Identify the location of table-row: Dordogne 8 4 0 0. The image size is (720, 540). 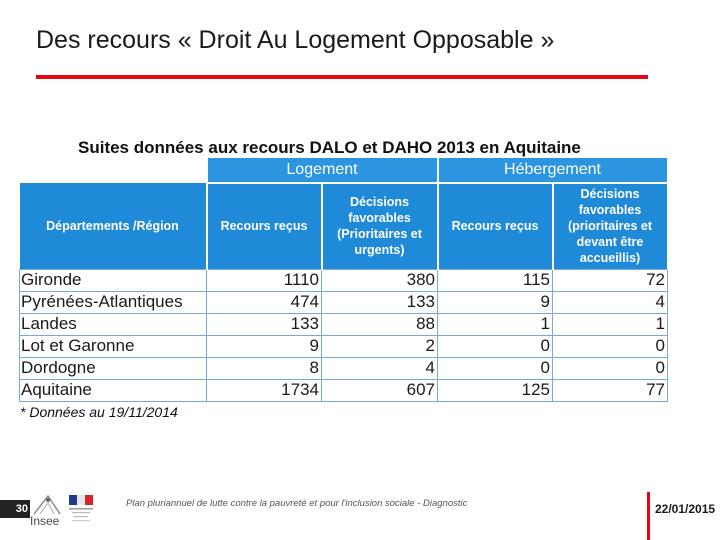
(343, 368).